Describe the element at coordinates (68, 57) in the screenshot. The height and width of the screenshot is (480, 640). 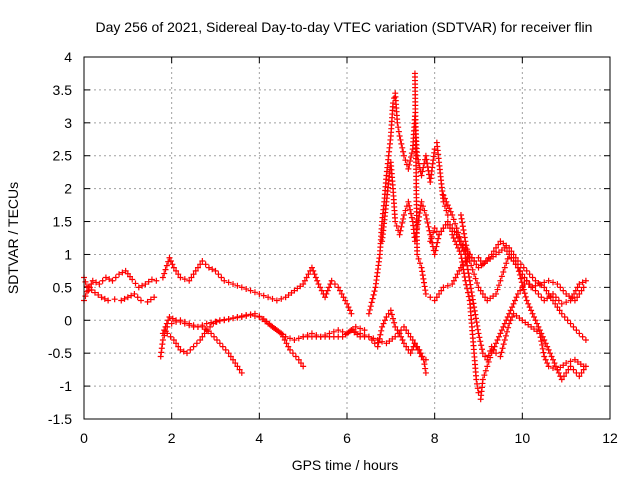
I see `y-tick-label: 4` at that location.